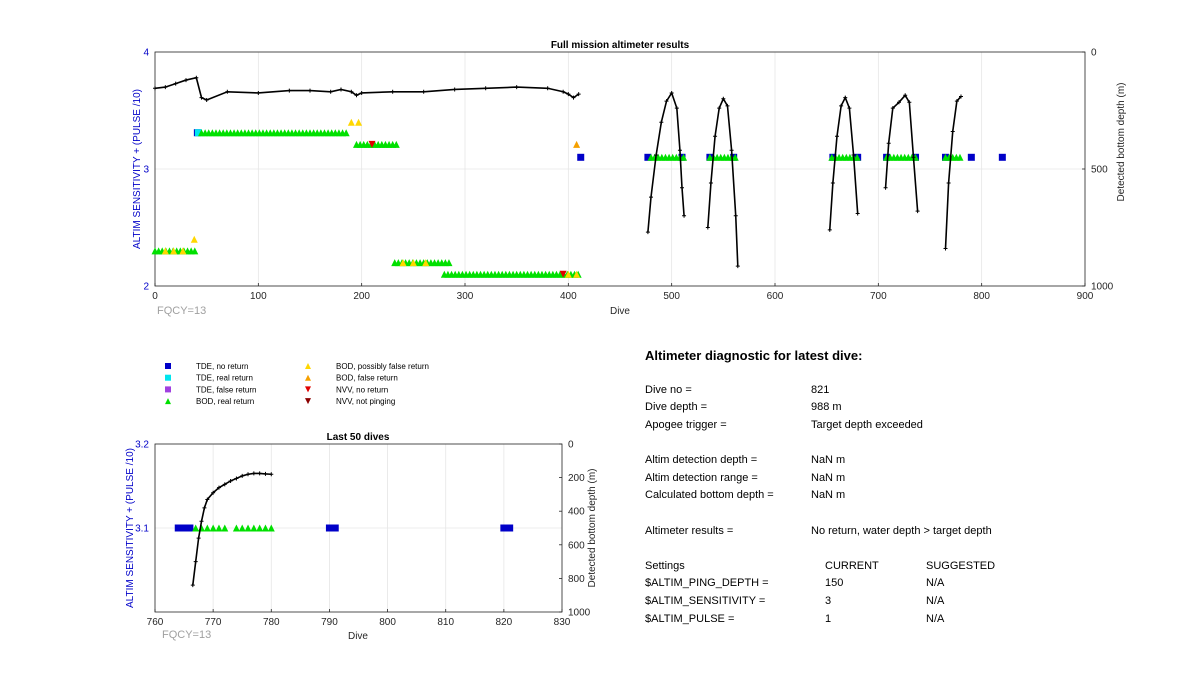  I want to click on main-x-axis-label: Dive, so click(620, 311).